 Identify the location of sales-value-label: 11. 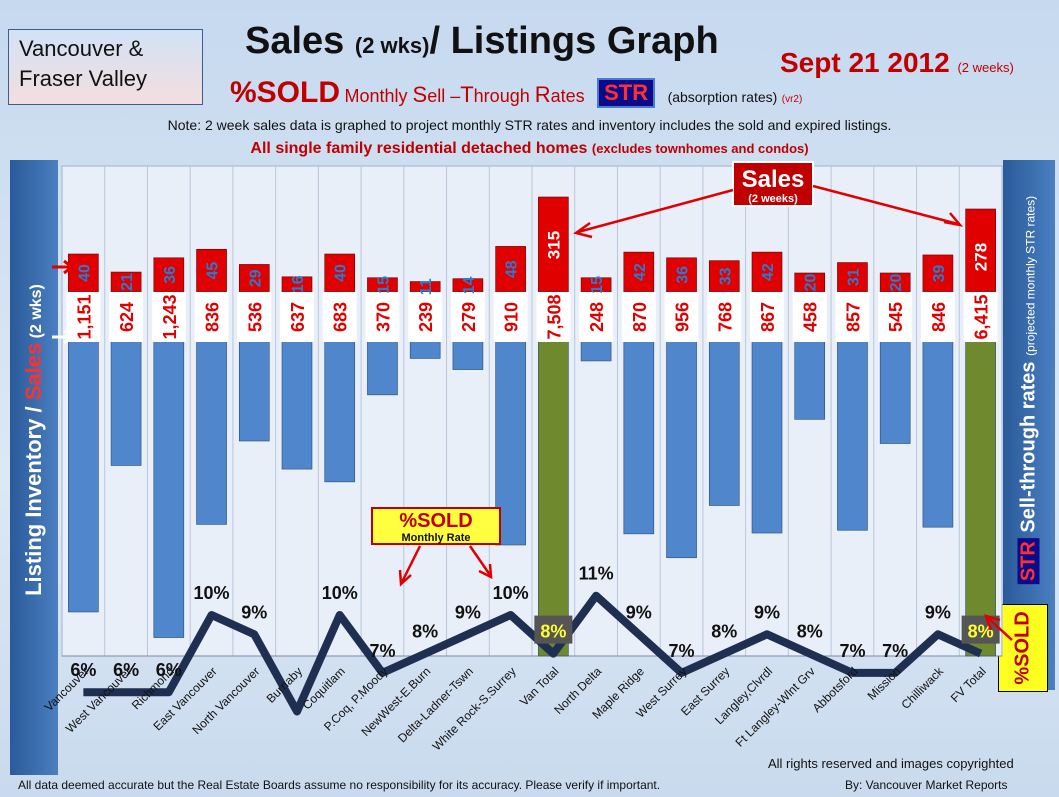
(426, 286).